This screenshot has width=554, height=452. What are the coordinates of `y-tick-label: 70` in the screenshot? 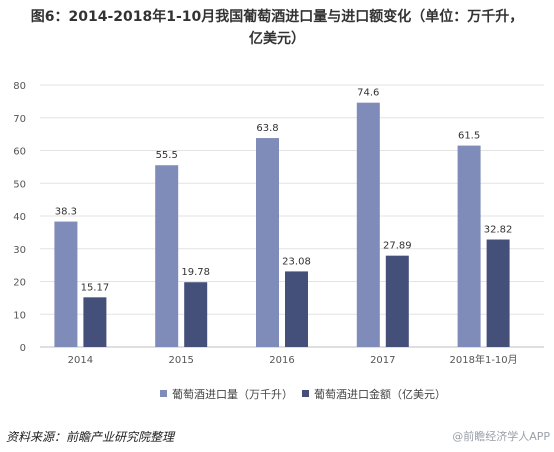 It's located at (19, 119).